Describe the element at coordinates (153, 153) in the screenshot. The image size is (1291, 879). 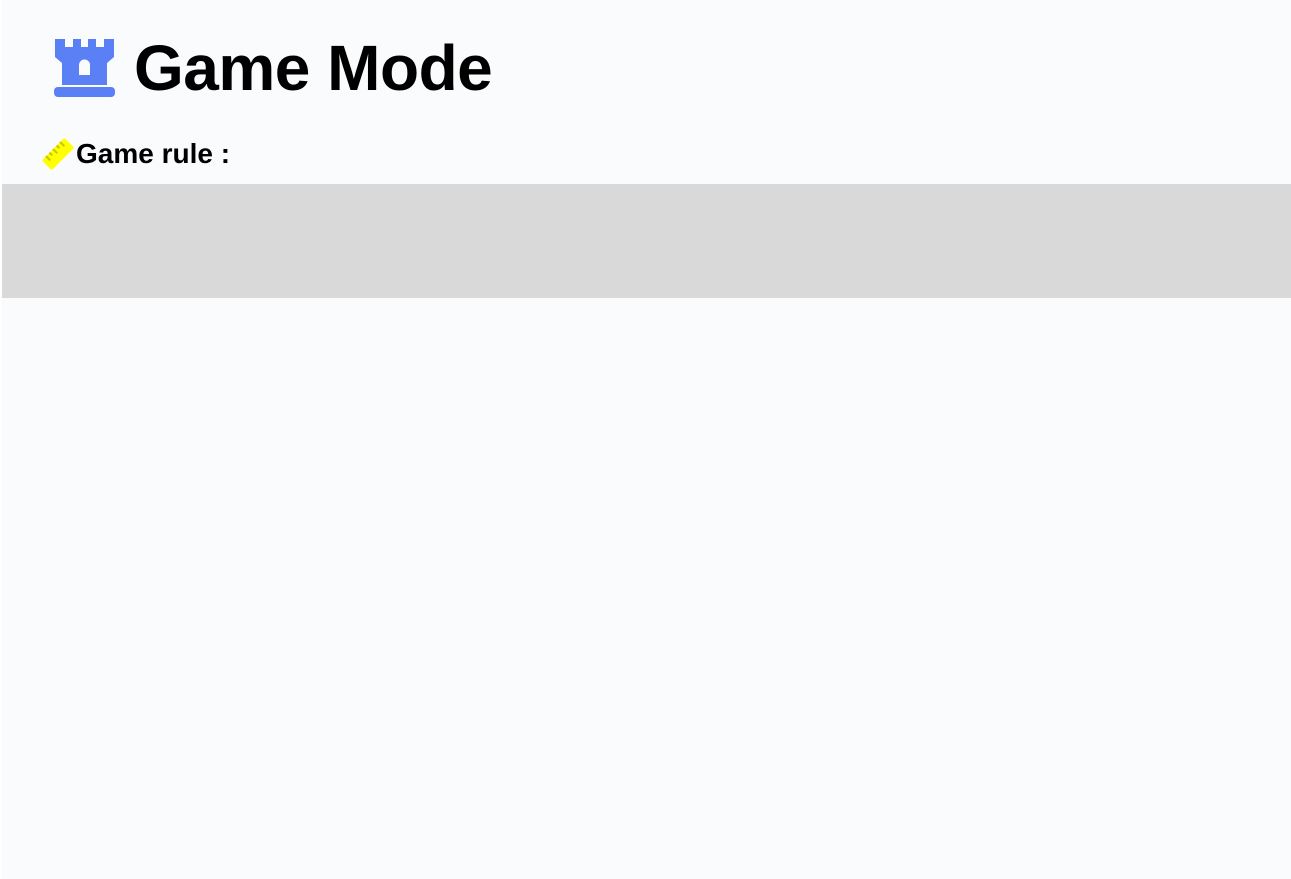
I see `game-rule-label: Game rule :` at that location.